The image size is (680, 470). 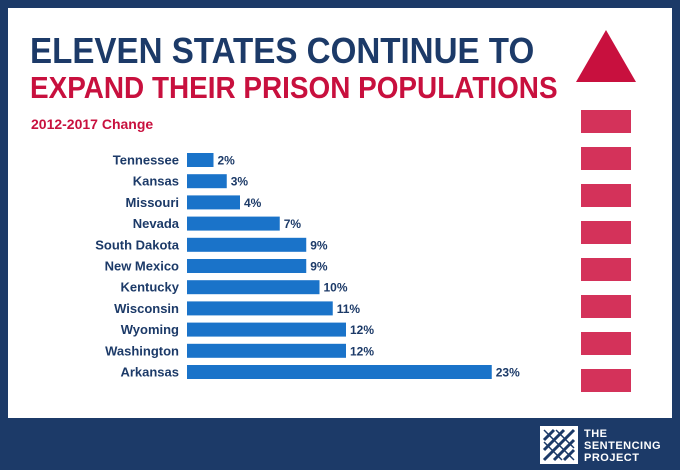 What do you see at coordinates (240, 182) in the screenshot?
I see `value-label: 3%` at bounding box center [240, 182].